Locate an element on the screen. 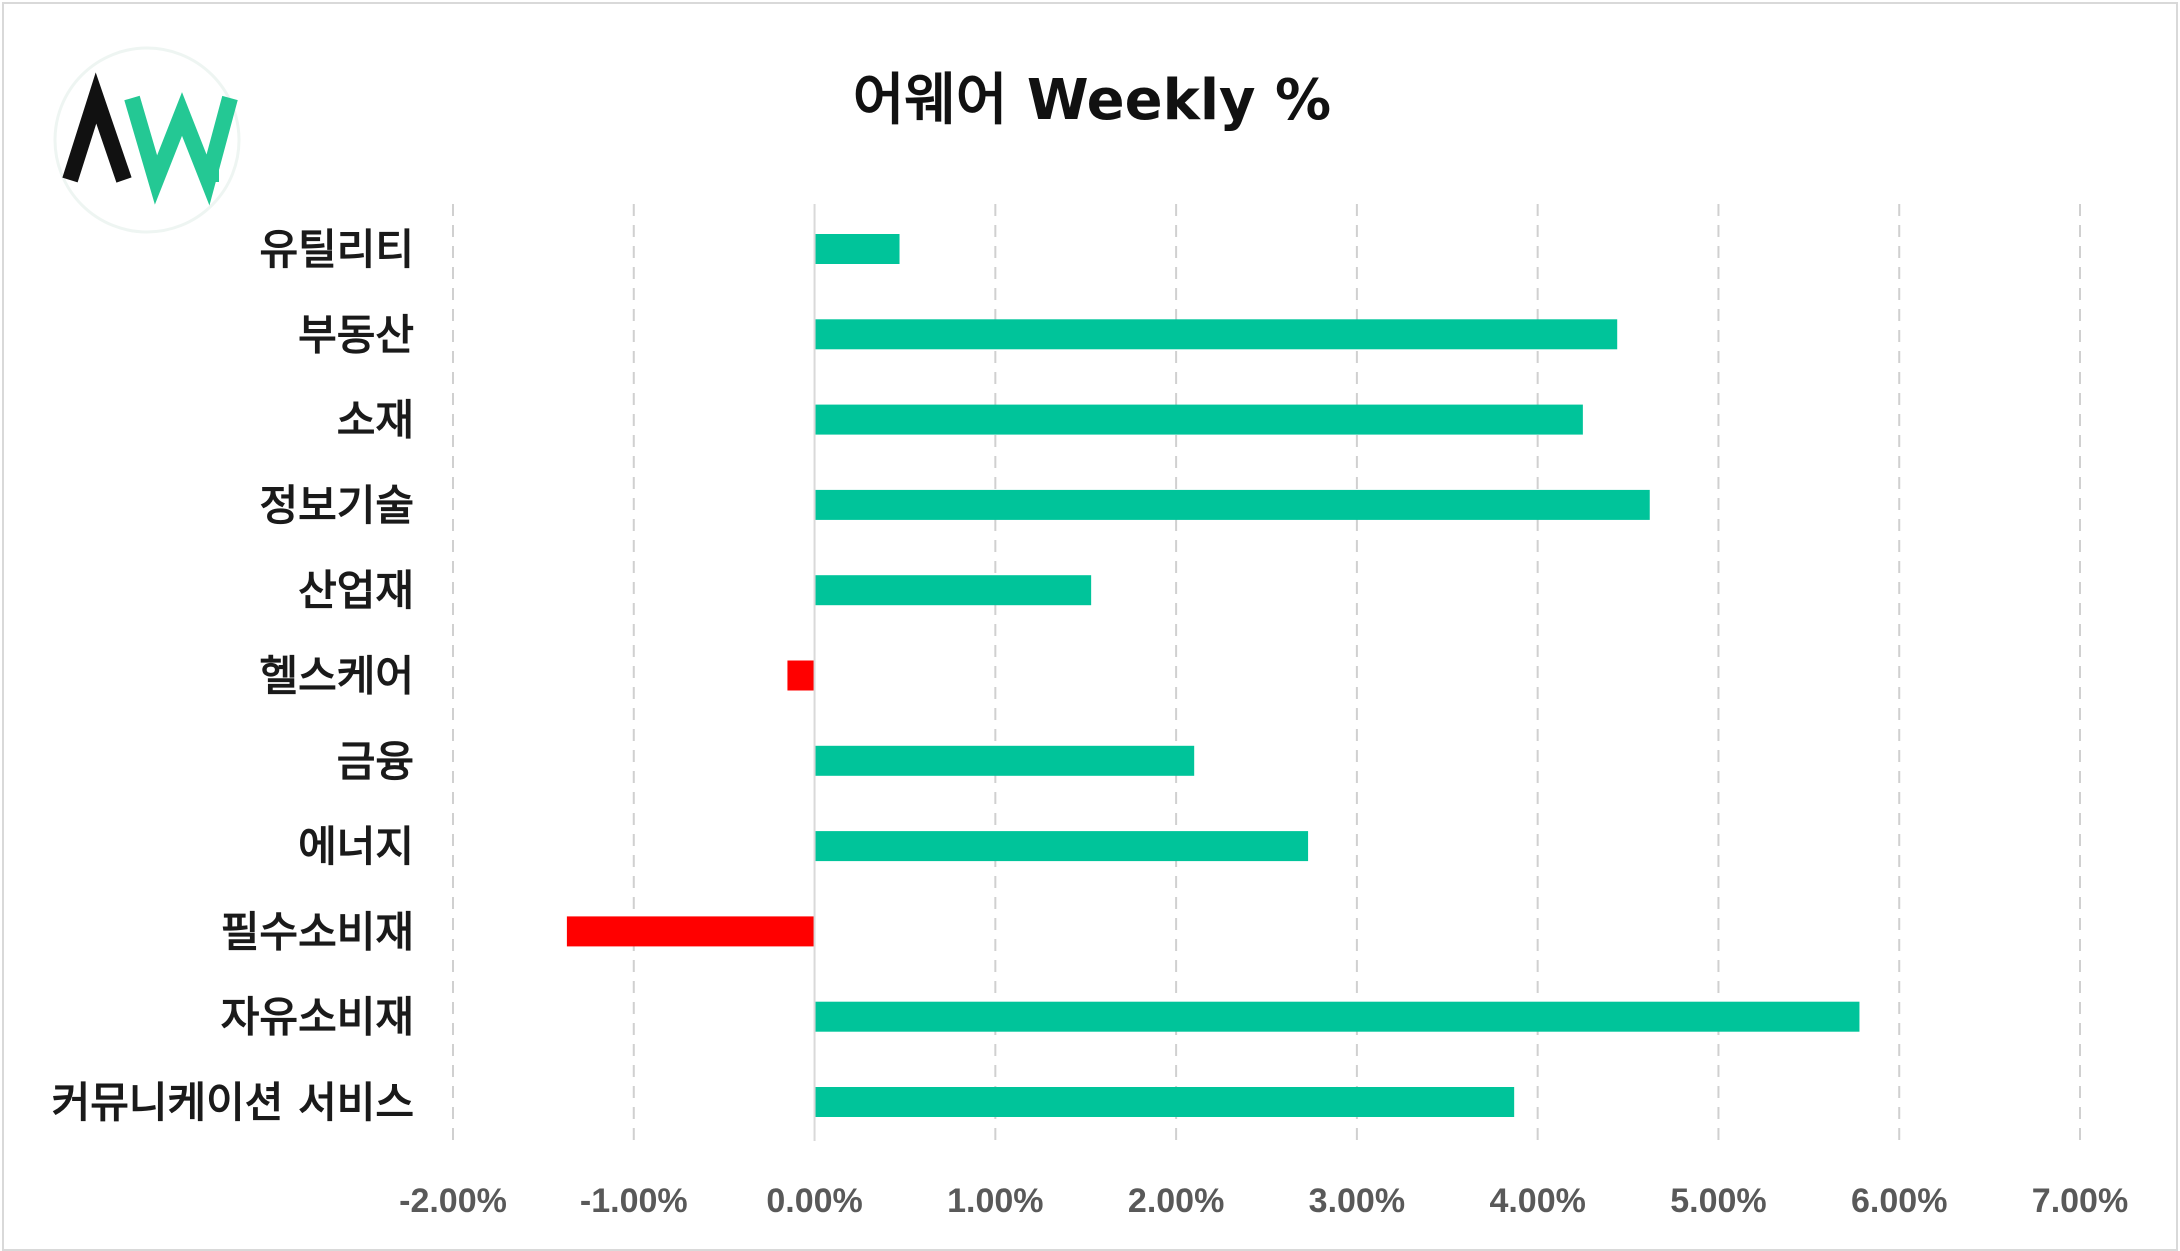  category-label: 에너지 is located at coordinates (356, 846).